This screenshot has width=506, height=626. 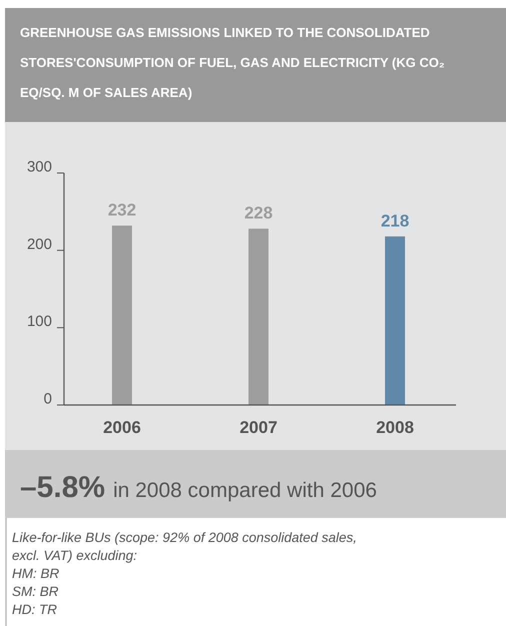 What do you see at coordinates (48, 399) in the screenshot?
I see `y-tick-label: 0` at bounding box center [48, 399].